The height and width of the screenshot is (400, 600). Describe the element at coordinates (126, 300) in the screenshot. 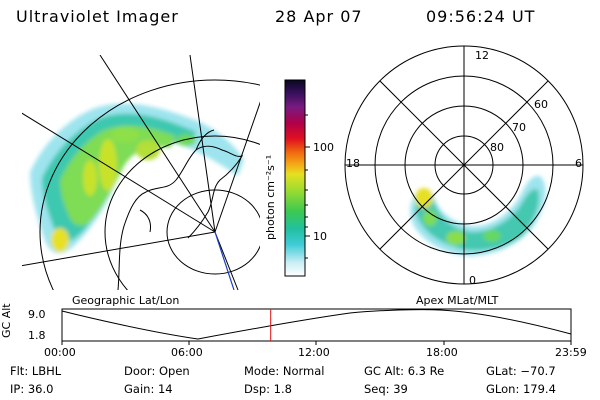

I see `left-panel-label: Geographic Lat/Lon` at that location.